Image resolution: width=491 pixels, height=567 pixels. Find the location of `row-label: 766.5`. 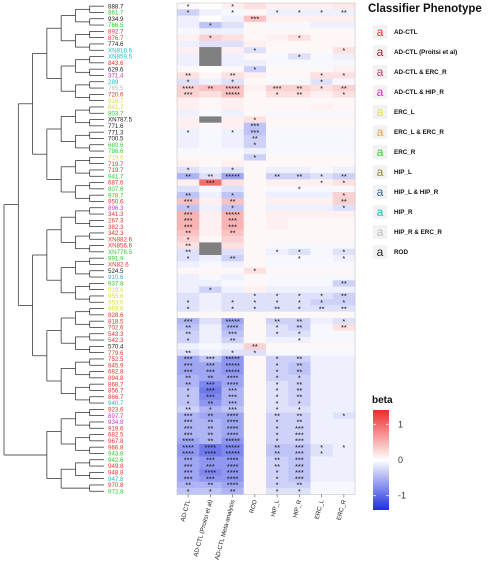

row-label: 766.5 is located at coordinates (116, 25).